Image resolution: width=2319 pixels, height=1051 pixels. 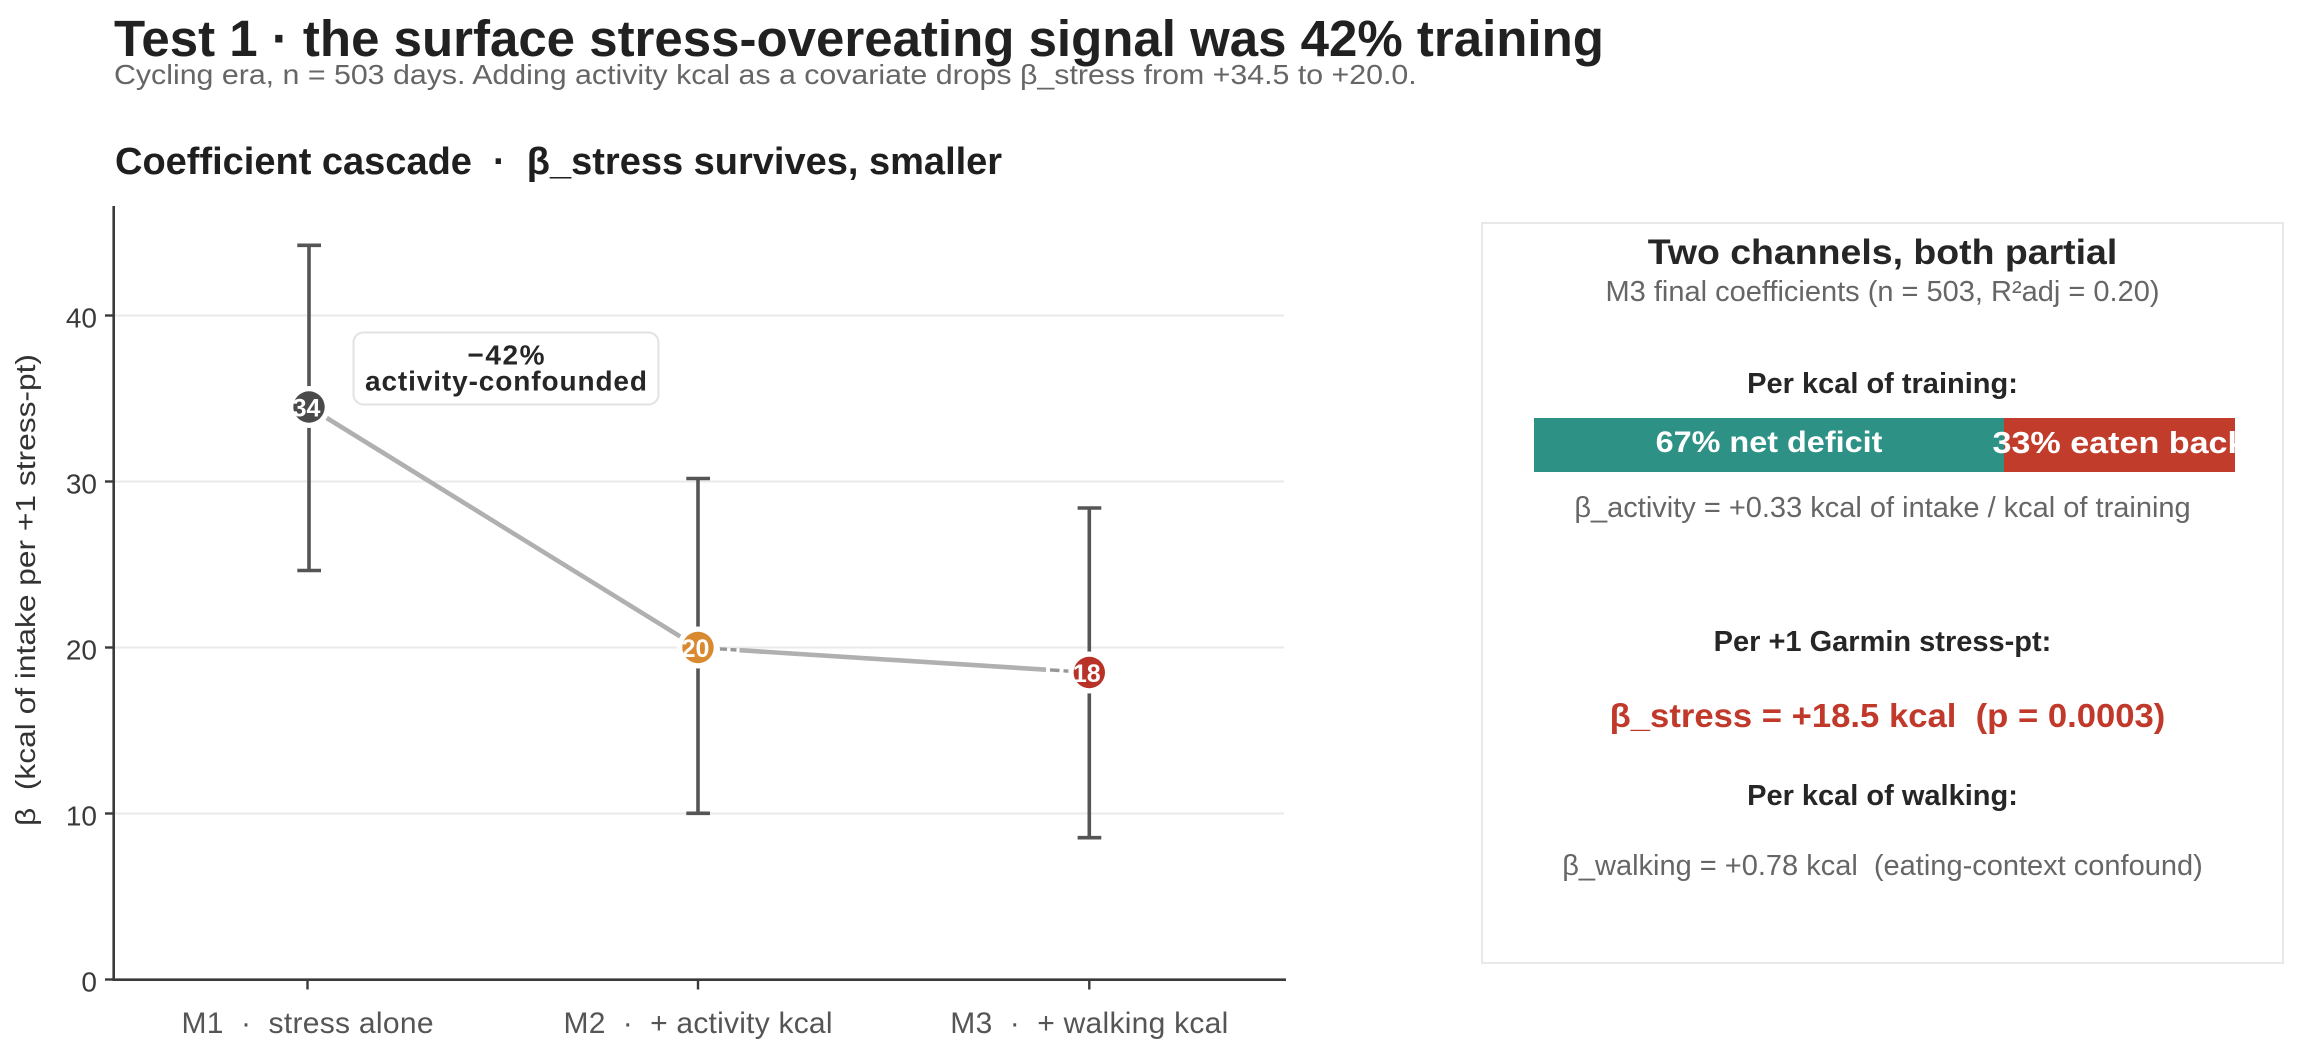 I want to click on svg-text: 10, so click(x=81, y=815).